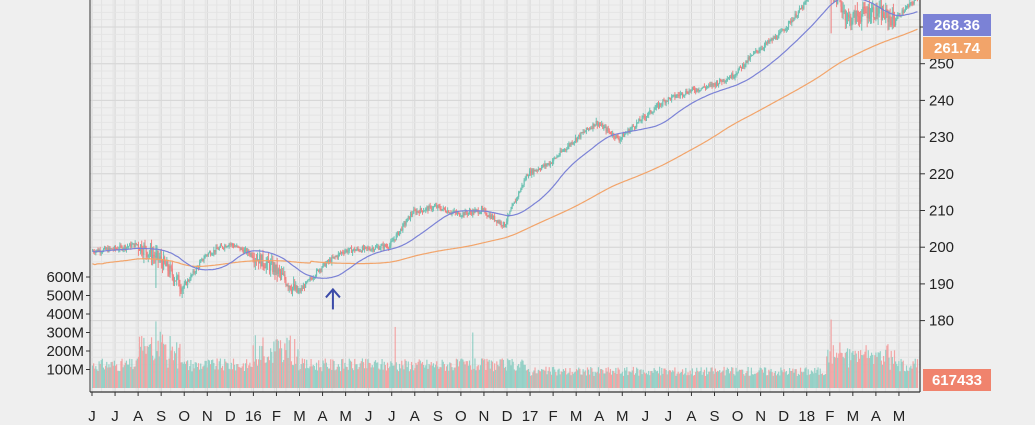  Describe the element at coordinates (323, 416) in the screenshot. I see `x-tick-label: A` at that location.